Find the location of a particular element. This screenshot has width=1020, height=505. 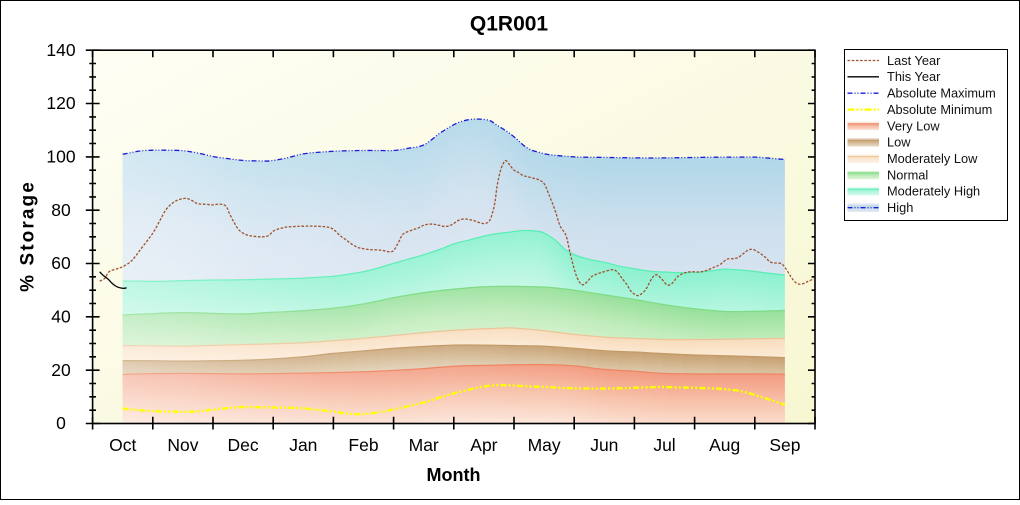

svg-text: 80 is located at coordinates (61, 210).